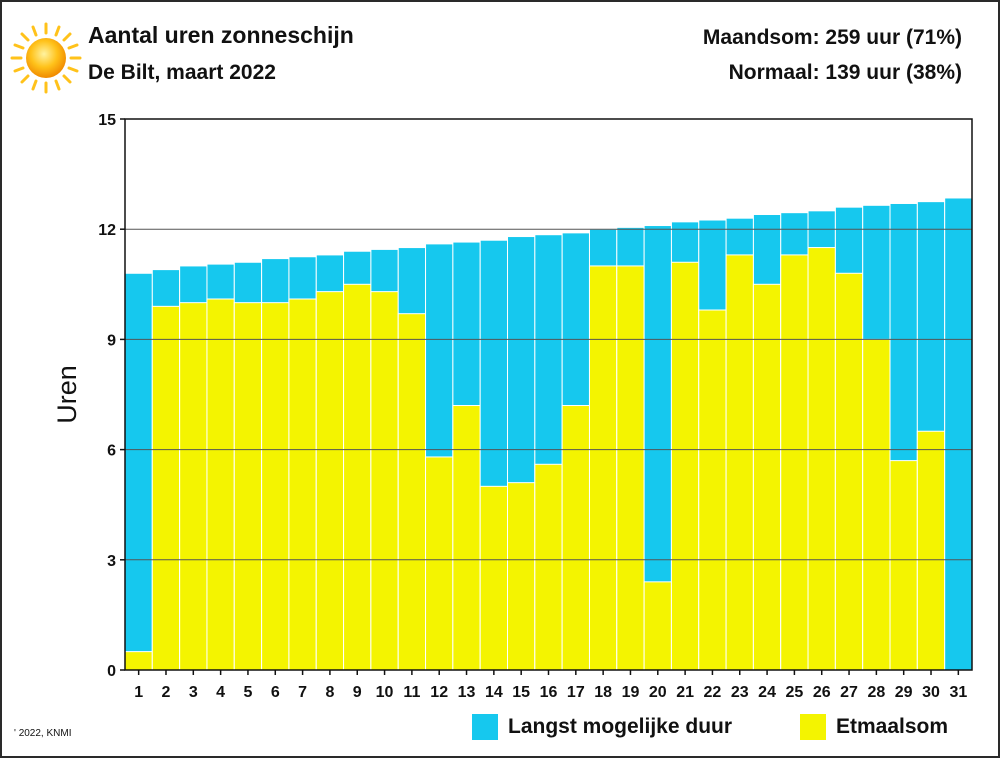 The image size is (1000, 758). Describe the element at coordinates (795, 692) in the screenshot. I see `x-tick-label-25: 25` at that location.